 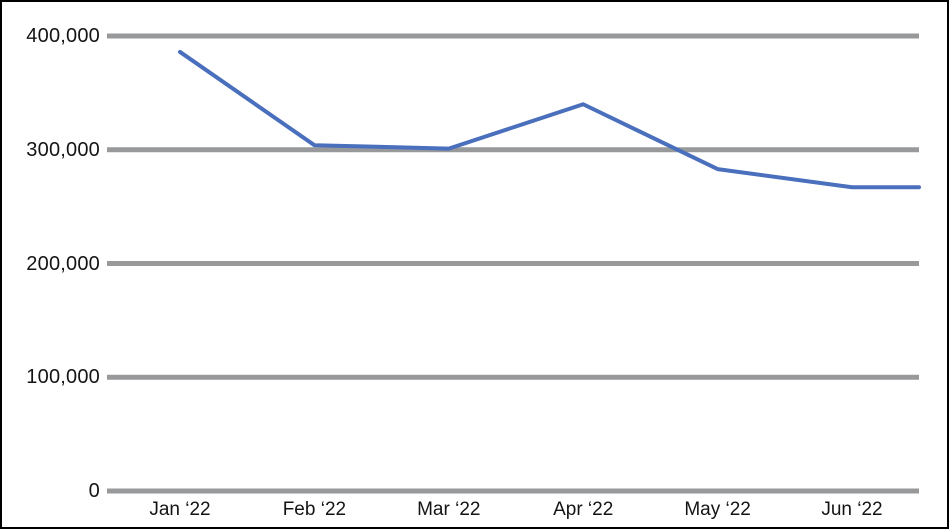 What do you see at coordinates (583, 509) in the screenshot?
I see `x-tick-label: Apr ‘22` at bounding box center [583, 509].